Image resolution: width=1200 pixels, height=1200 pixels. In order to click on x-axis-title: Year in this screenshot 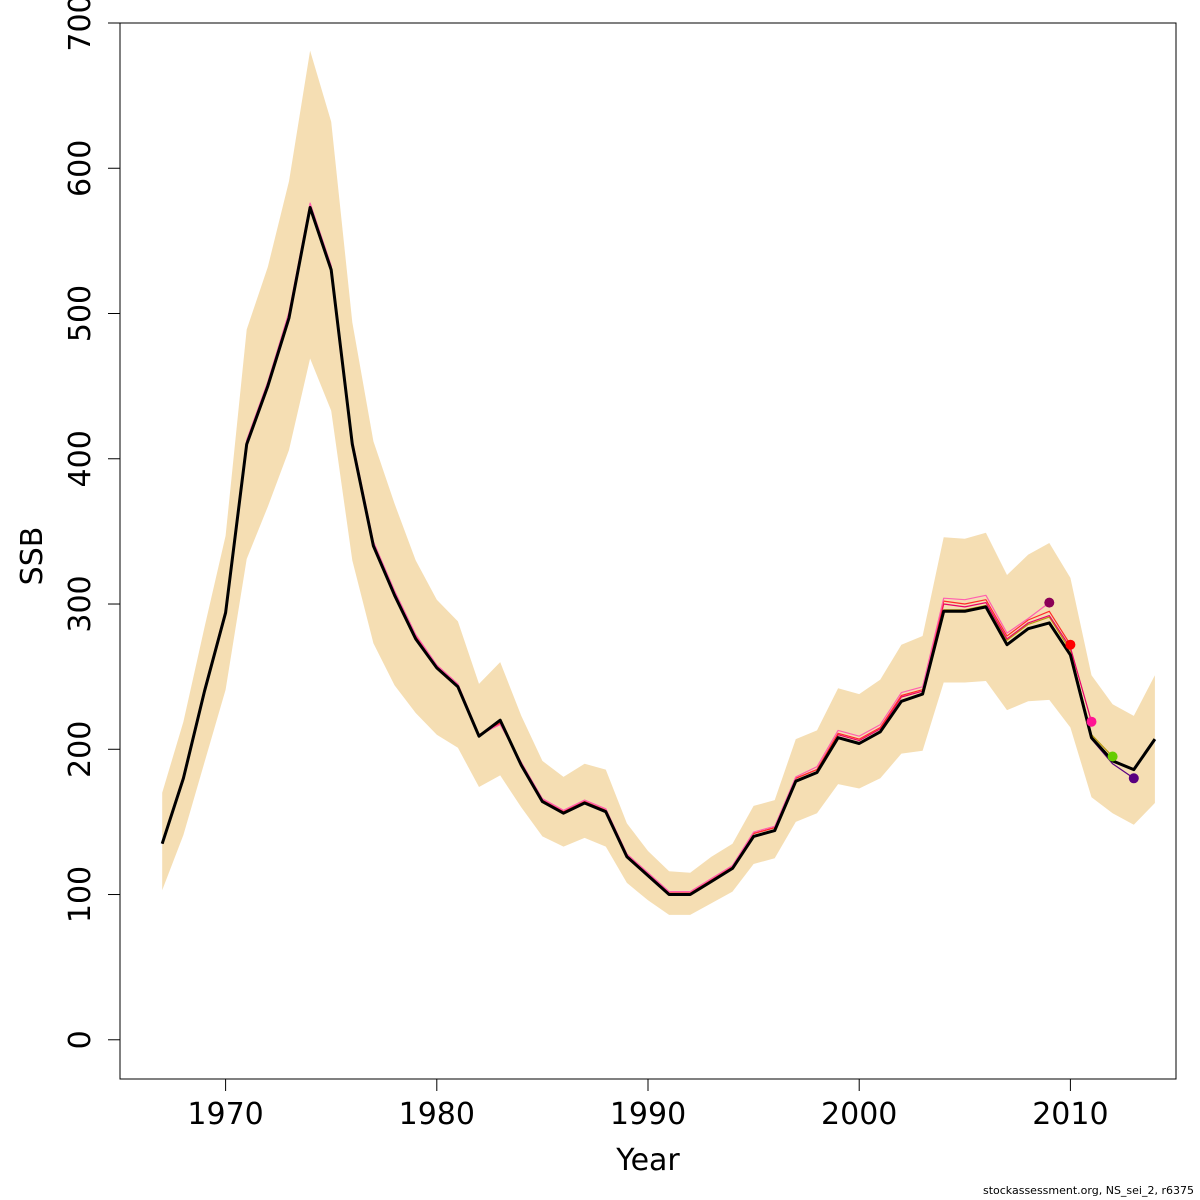, I will do `click(647, 1160)`.